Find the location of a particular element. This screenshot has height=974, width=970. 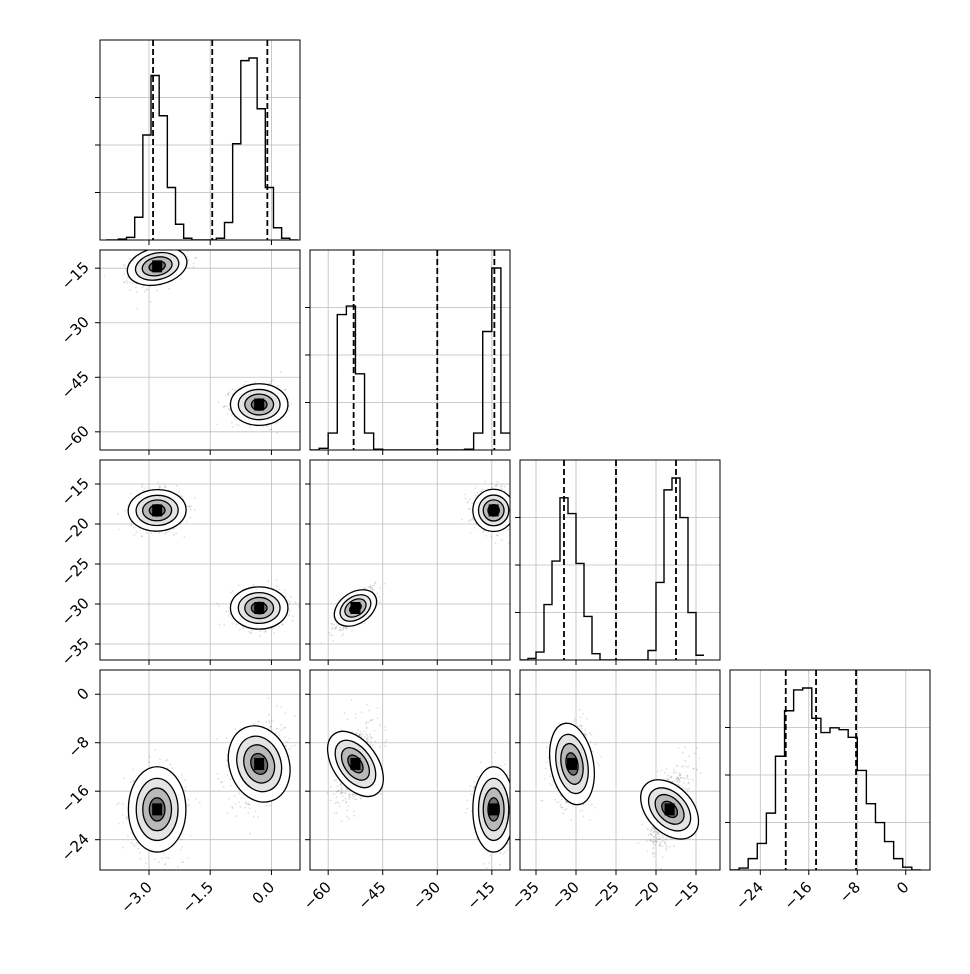

x-tick-label: −24 is located at coordinates (749, 895).